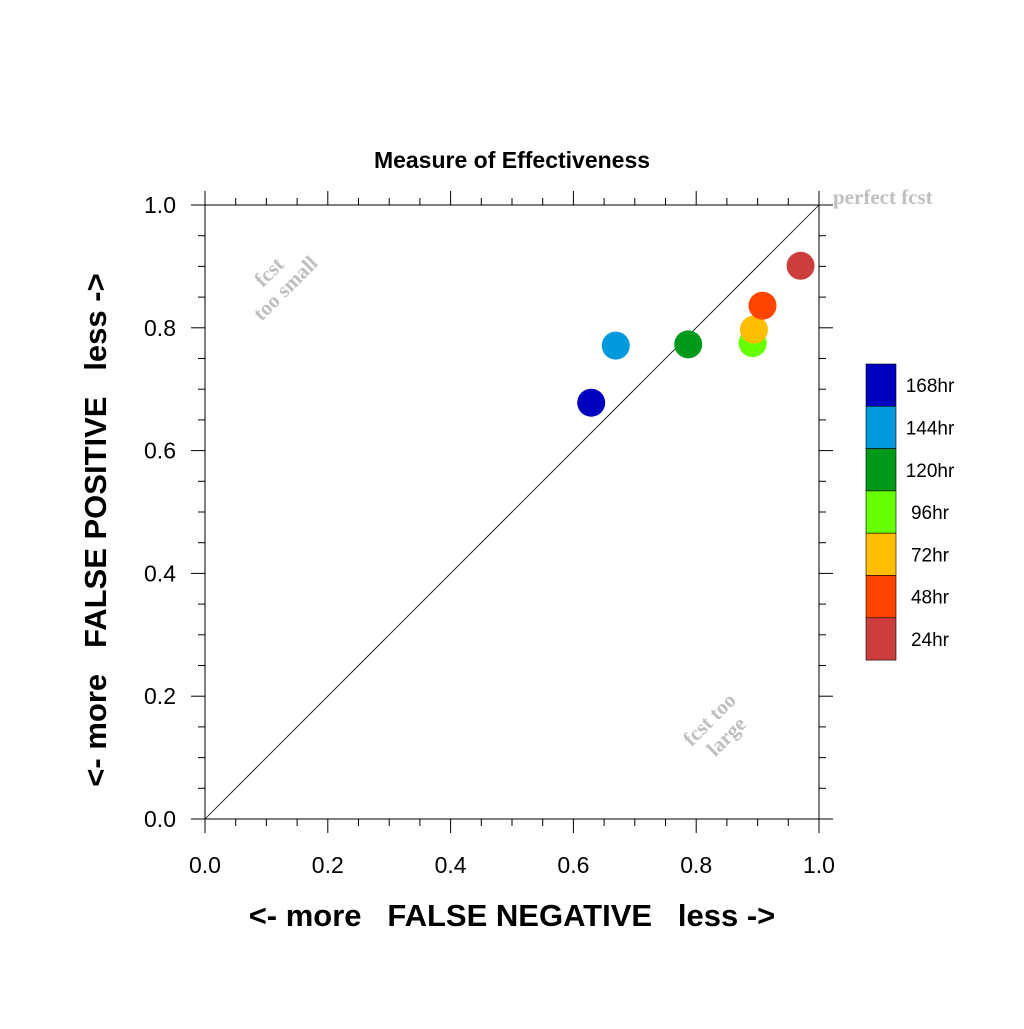 This screenshot has height=1029, width=1024. Describe the element at coordinates (573, 865) in the screenshot. I see `x-tick-label: 0.6` at that location.